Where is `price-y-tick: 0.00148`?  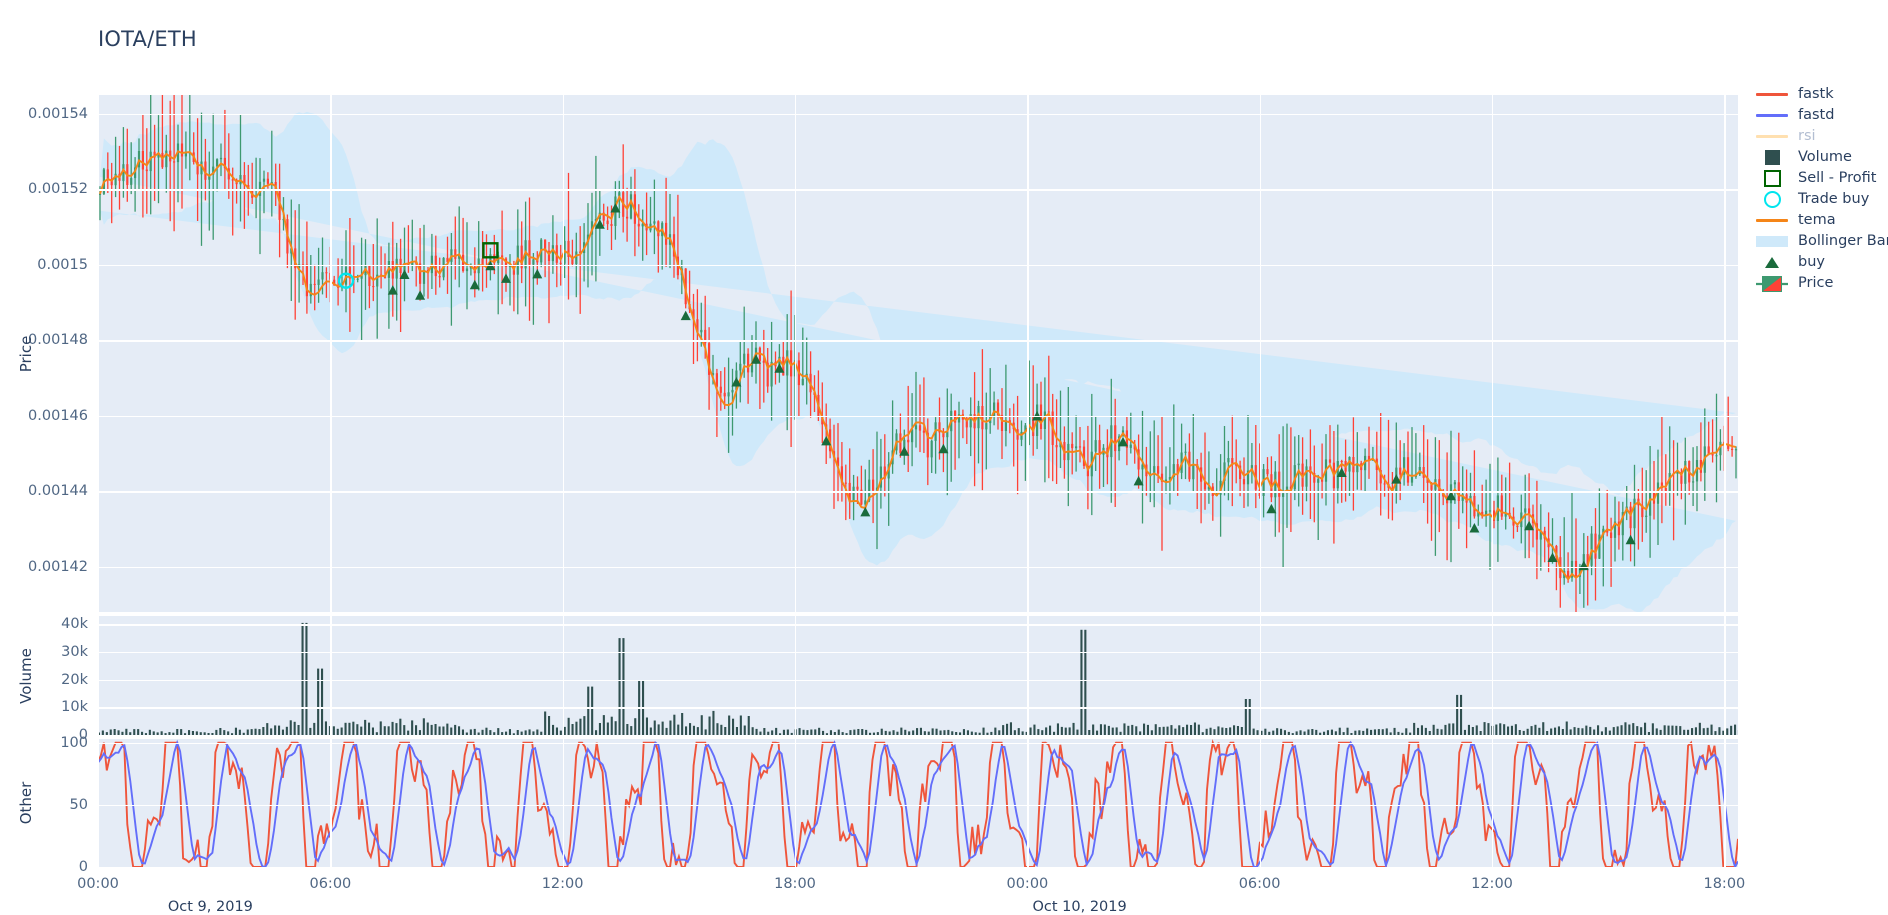
price-y-tick: 0.00148 is located at coordinates (58, 340).